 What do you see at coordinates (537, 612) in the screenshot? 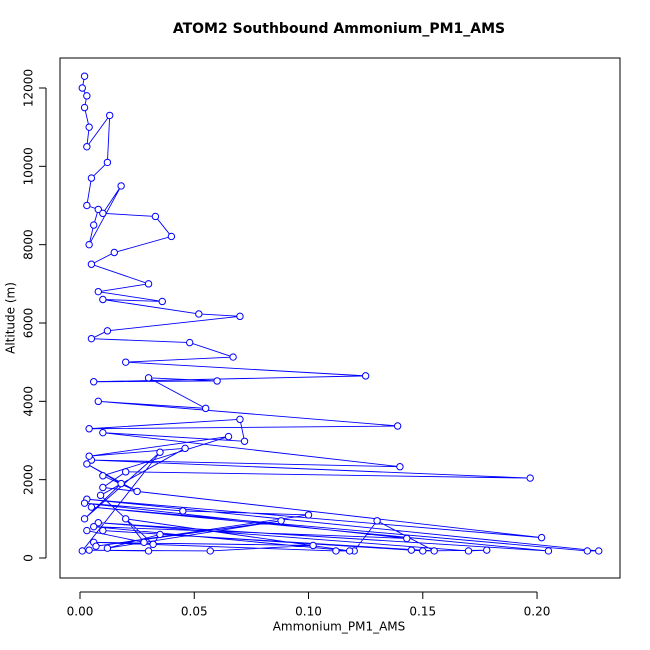
I see `x-tick-label: 0.20` at bounding box center [537, 612].